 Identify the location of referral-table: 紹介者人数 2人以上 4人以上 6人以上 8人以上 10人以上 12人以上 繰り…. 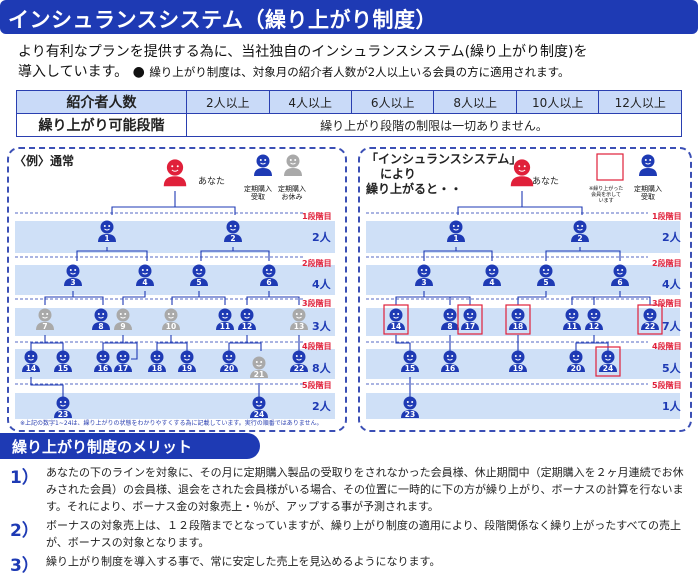
(348, 113).